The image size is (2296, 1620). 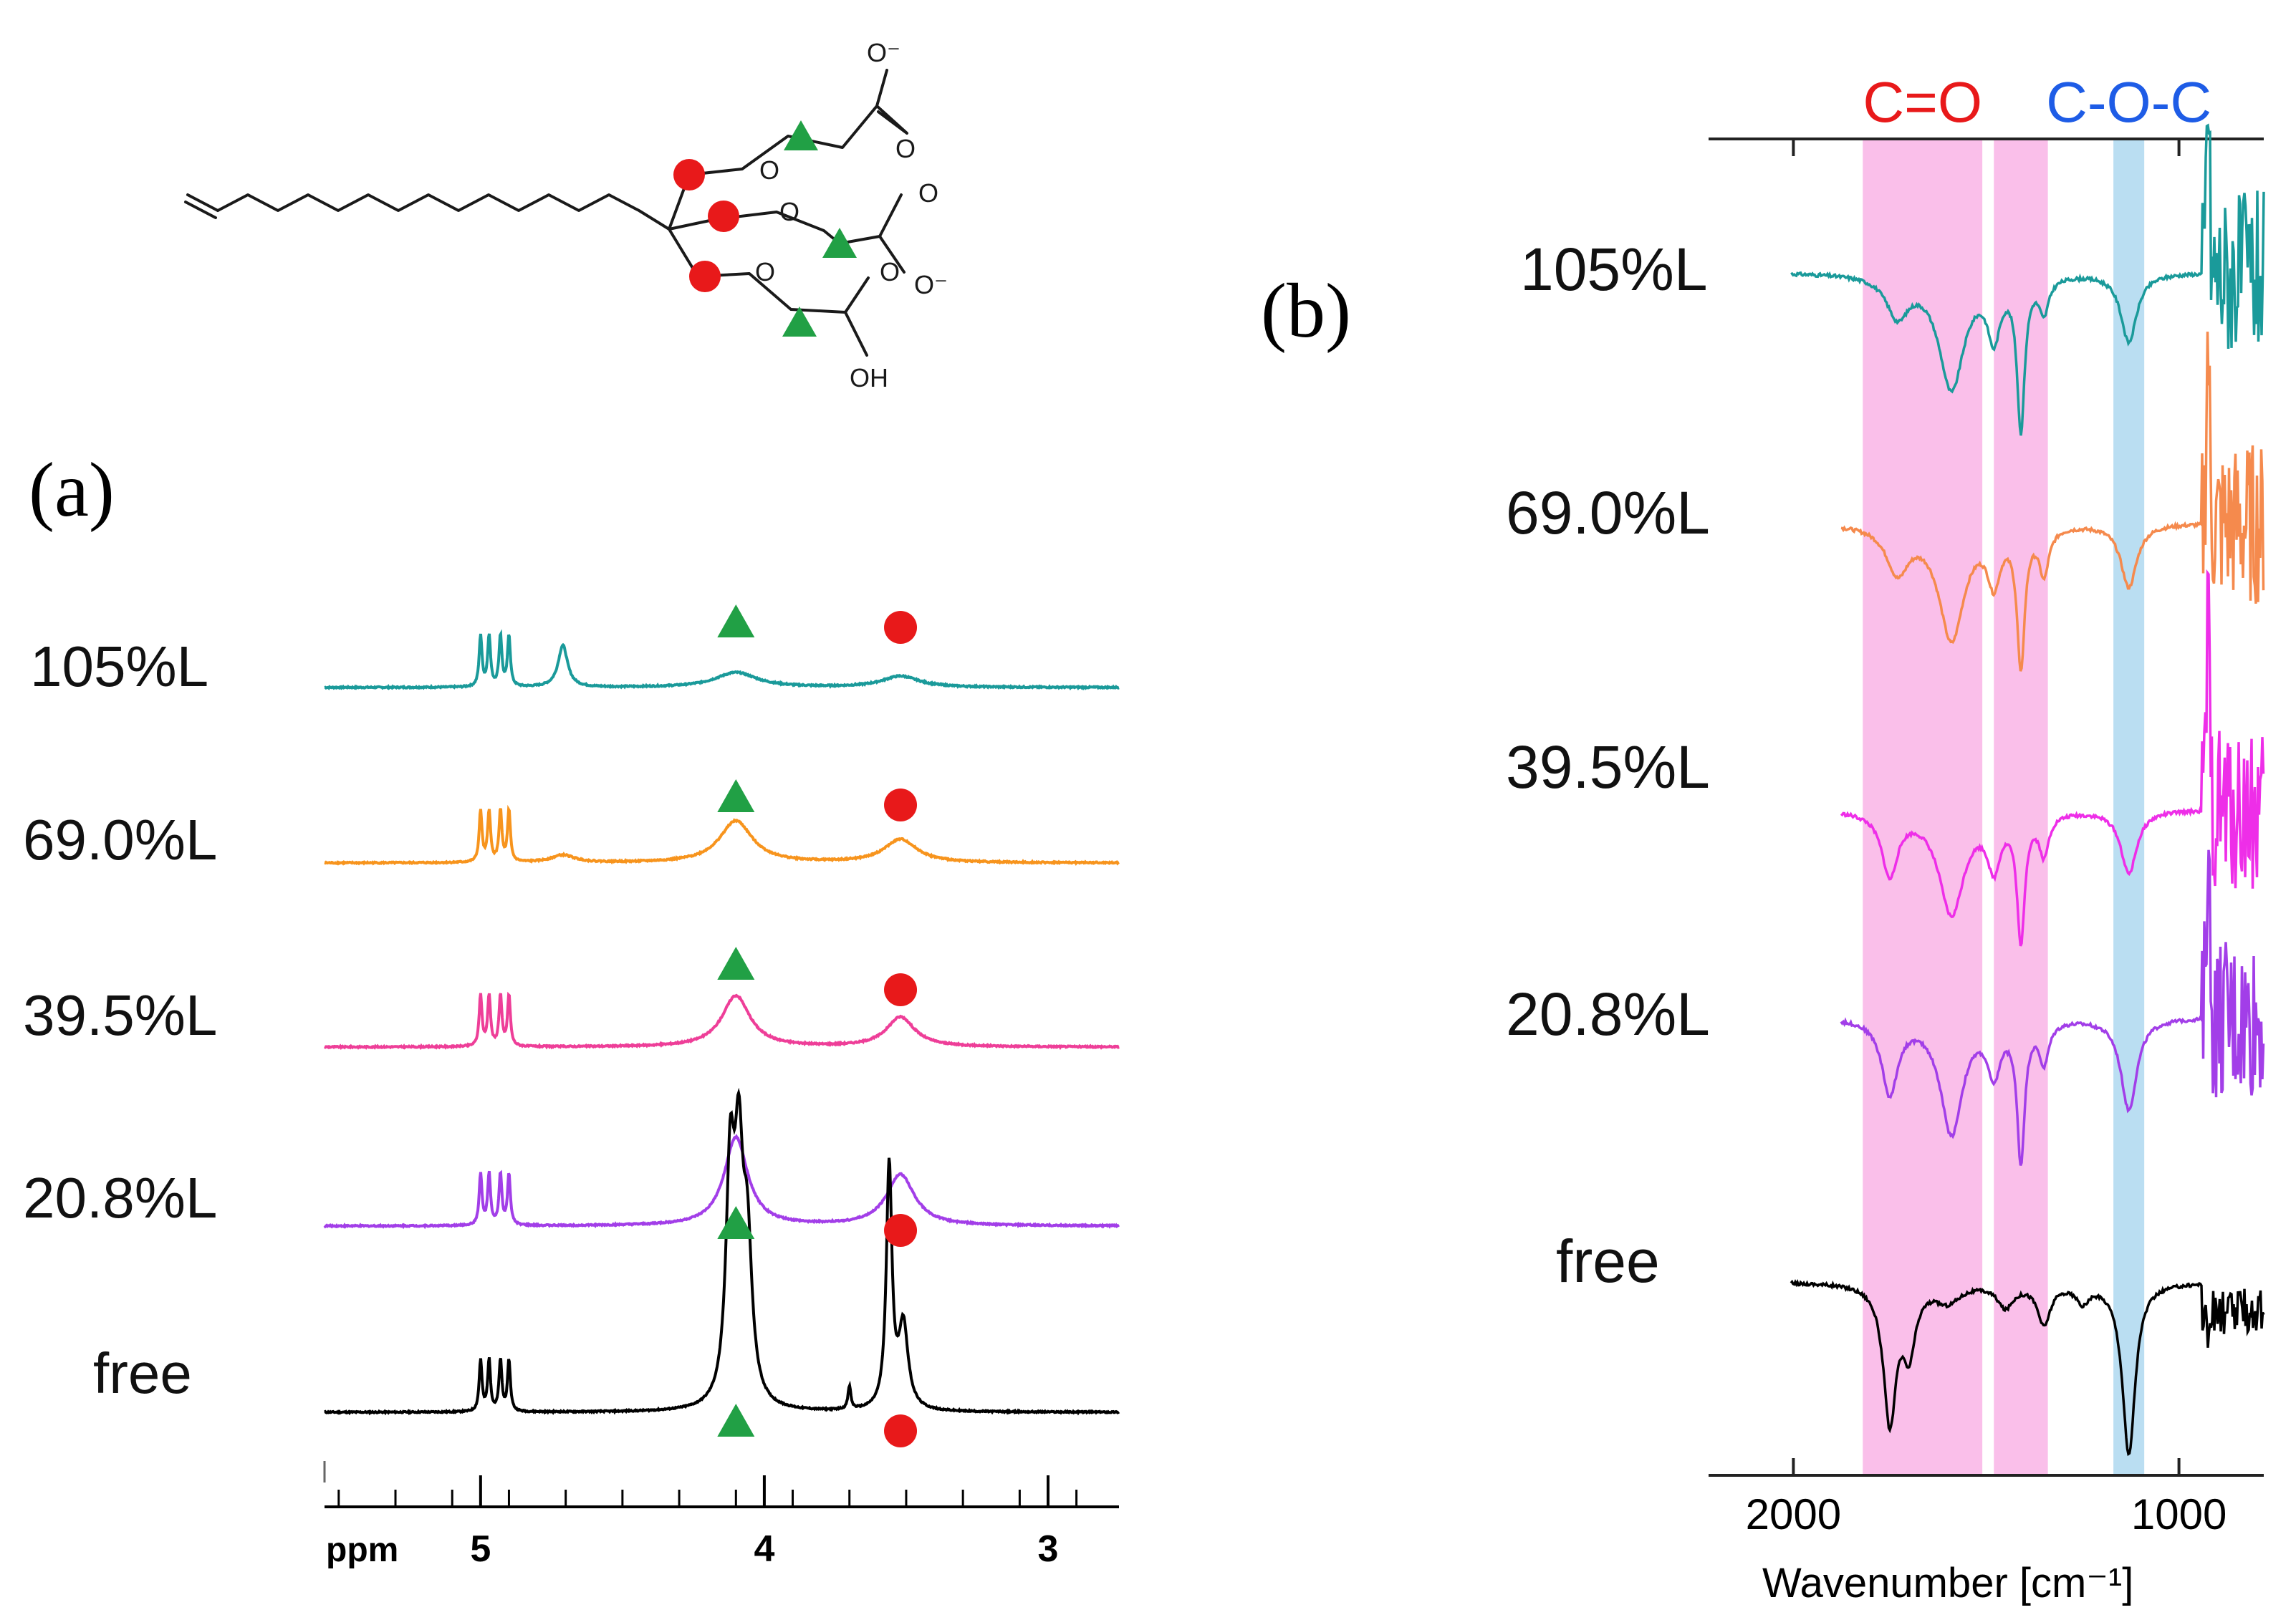 What do you see at coordinates (884, 52) in the screenshot?
I see `carboxylate-1: O⁻` at bounding box center [884, 52].